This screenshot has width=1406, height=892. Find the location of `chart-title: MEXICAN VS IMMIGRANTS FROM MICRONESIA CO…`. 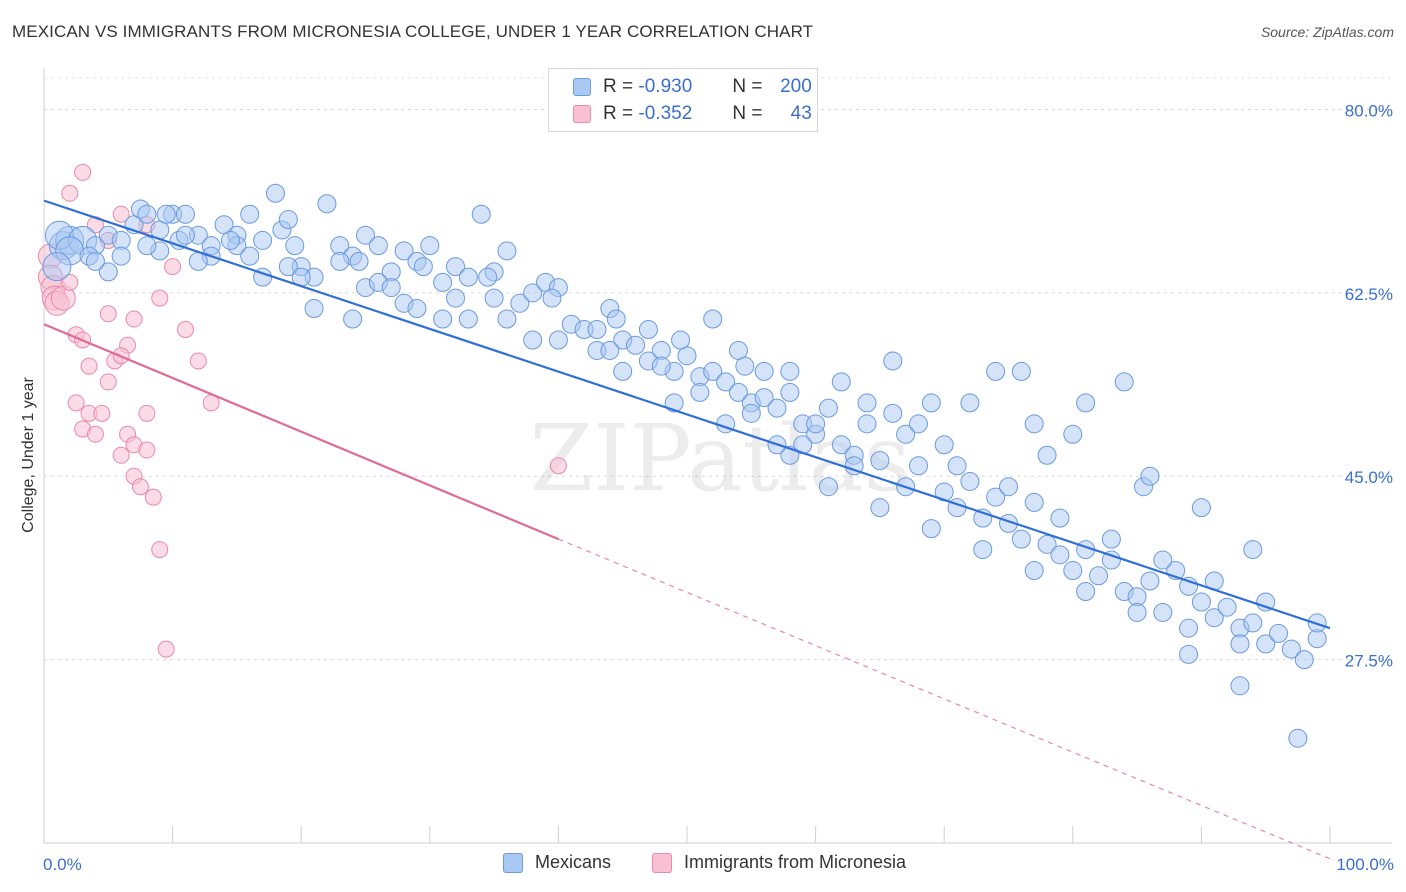

chart-title: MEXICAN VS IMMIGRANTS FROM MICRONESIA CO… is located at coordinates (413, 31).